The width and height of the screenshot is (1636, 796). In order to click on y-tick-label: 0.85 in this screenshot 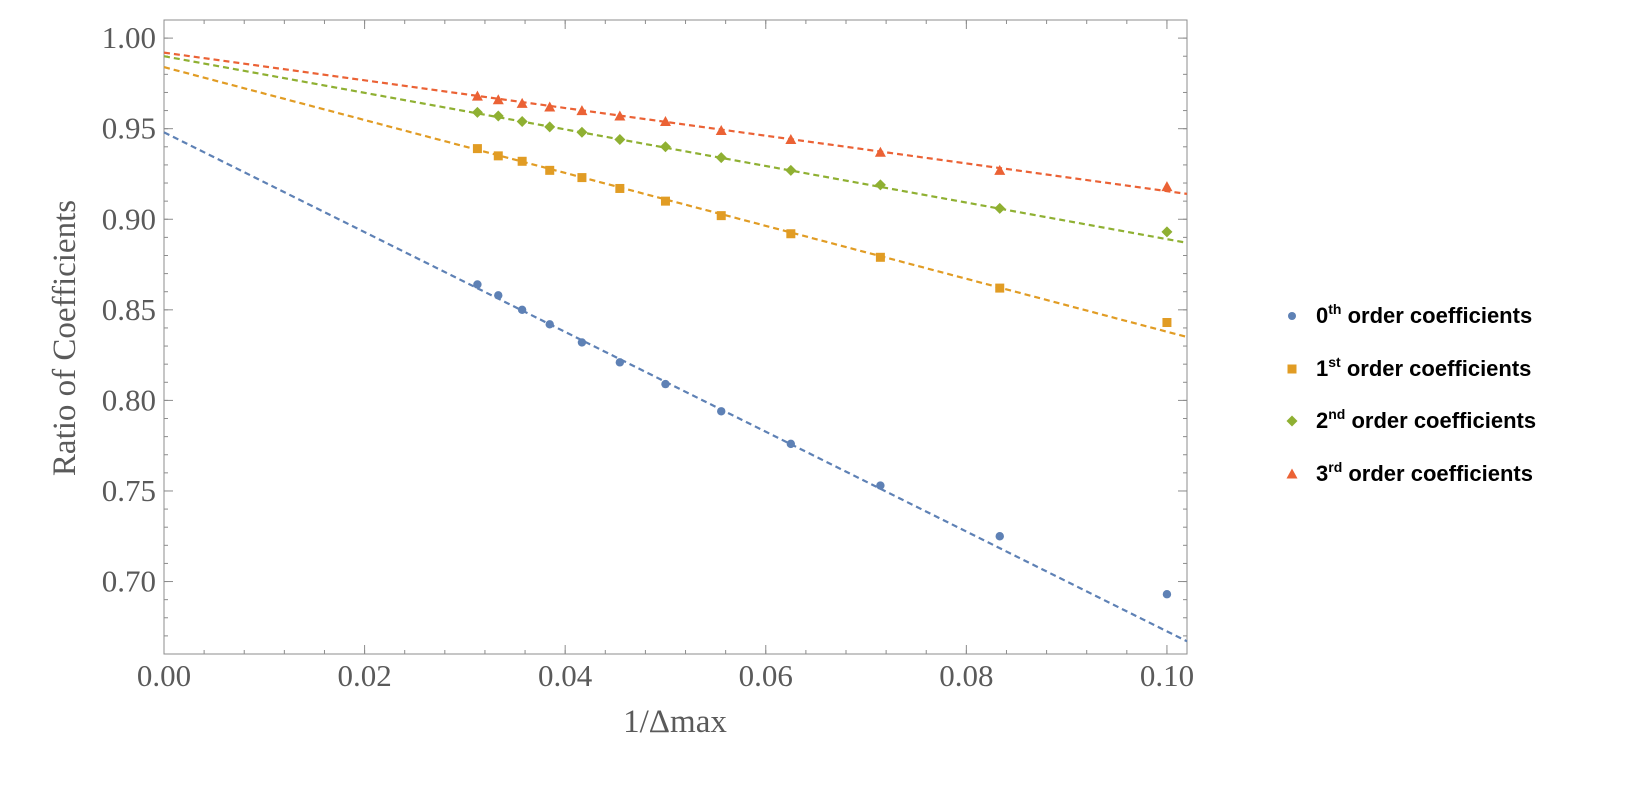, I will do `click(129, 309)`.